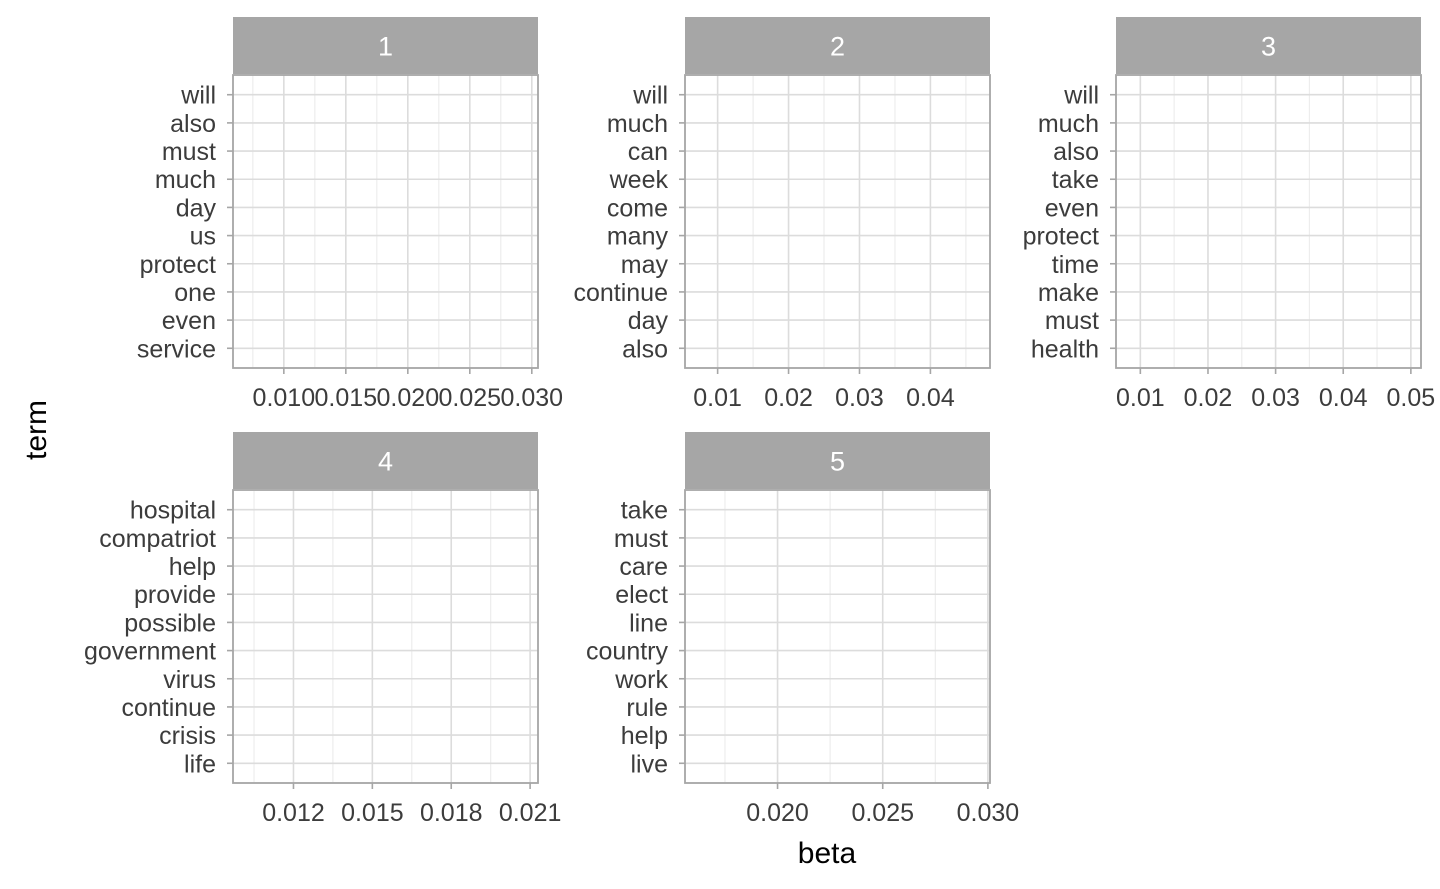 The width and height of the screenshot is (1440, 889). Describe the element at coordinates (150, 652) in the screenshot. I see `term-label: government` at that location.